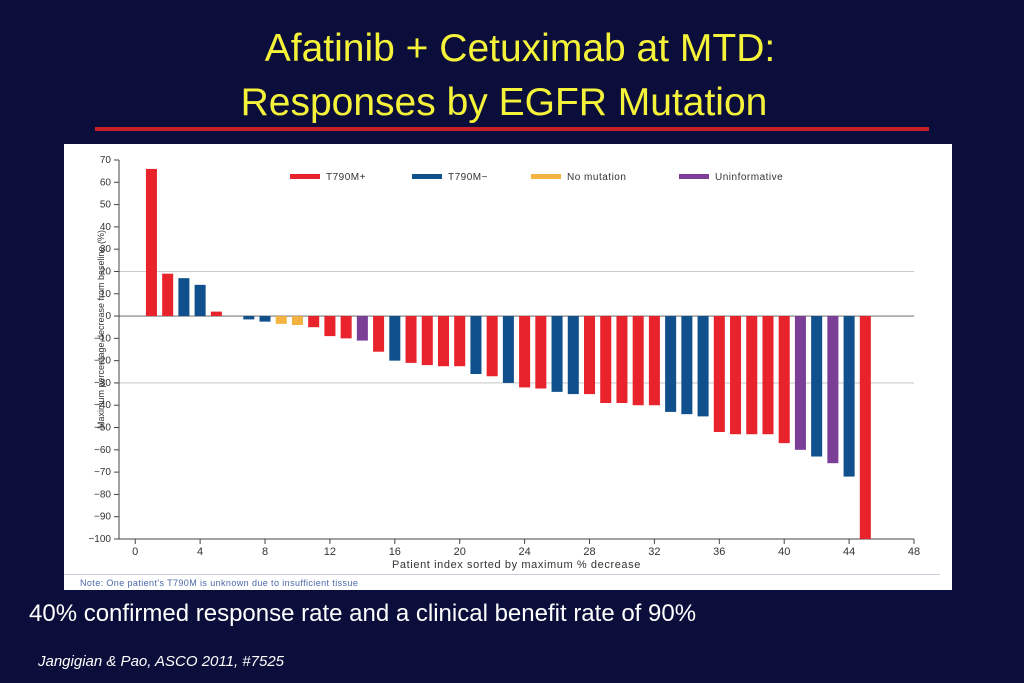 This screenshot has width=1024, height=683. Describe the element at coordinates (596, 177) in the screenshot. I see `legend-label: No mutation` at that location.